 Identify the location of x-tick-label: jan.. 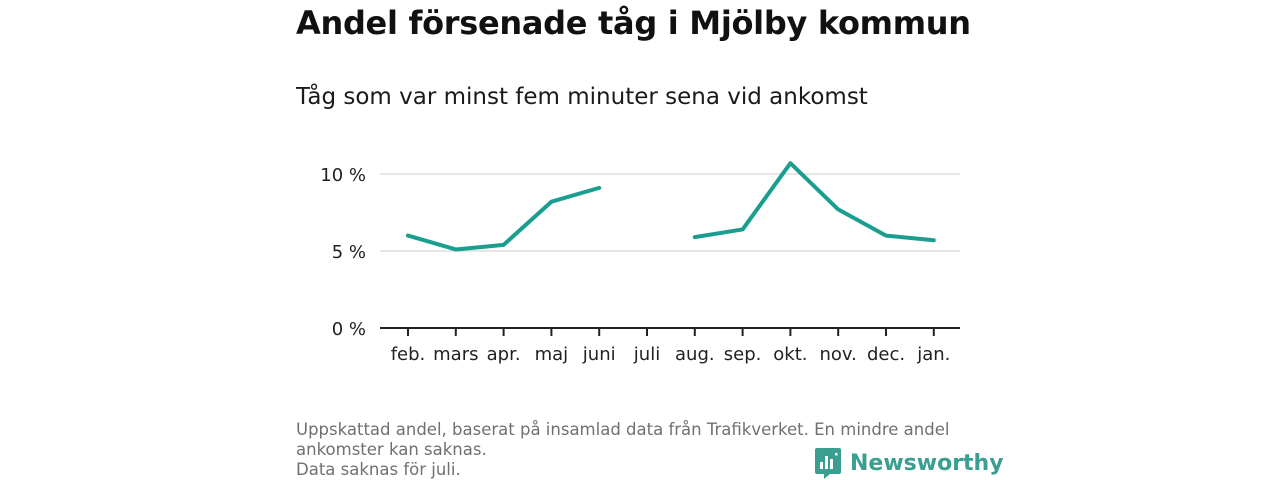
(933, 354).